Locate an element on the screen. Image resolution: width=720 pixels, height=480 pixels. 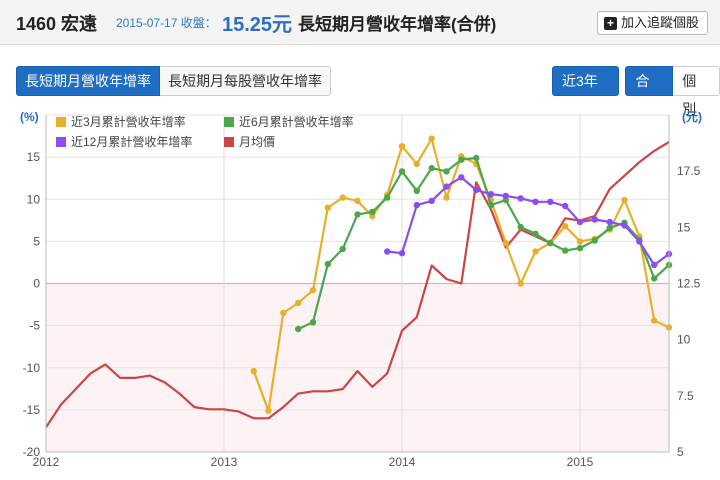
y-right-tick-label: 5 is located at coordinates (680, 452).